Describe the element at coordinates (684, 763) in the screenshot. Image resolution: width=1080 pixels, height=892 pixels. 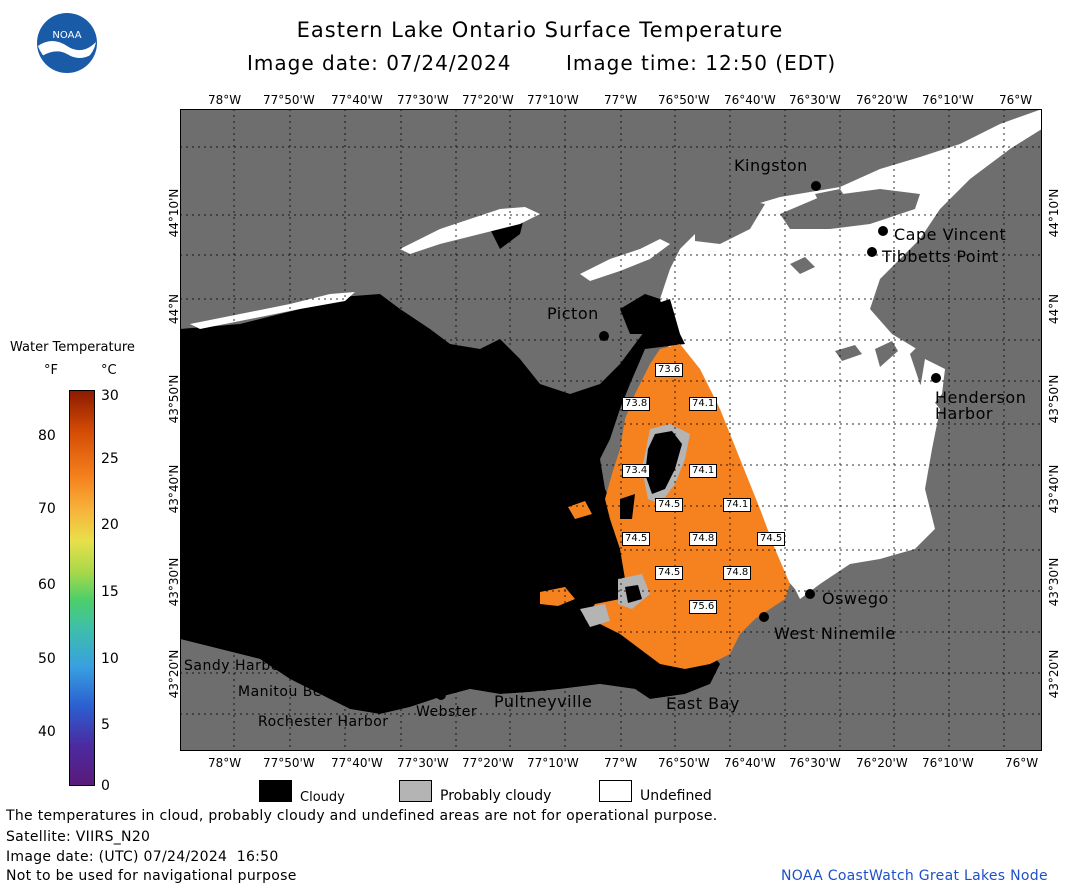
I see `lon-bottom-label: 76°50'W` at that location.